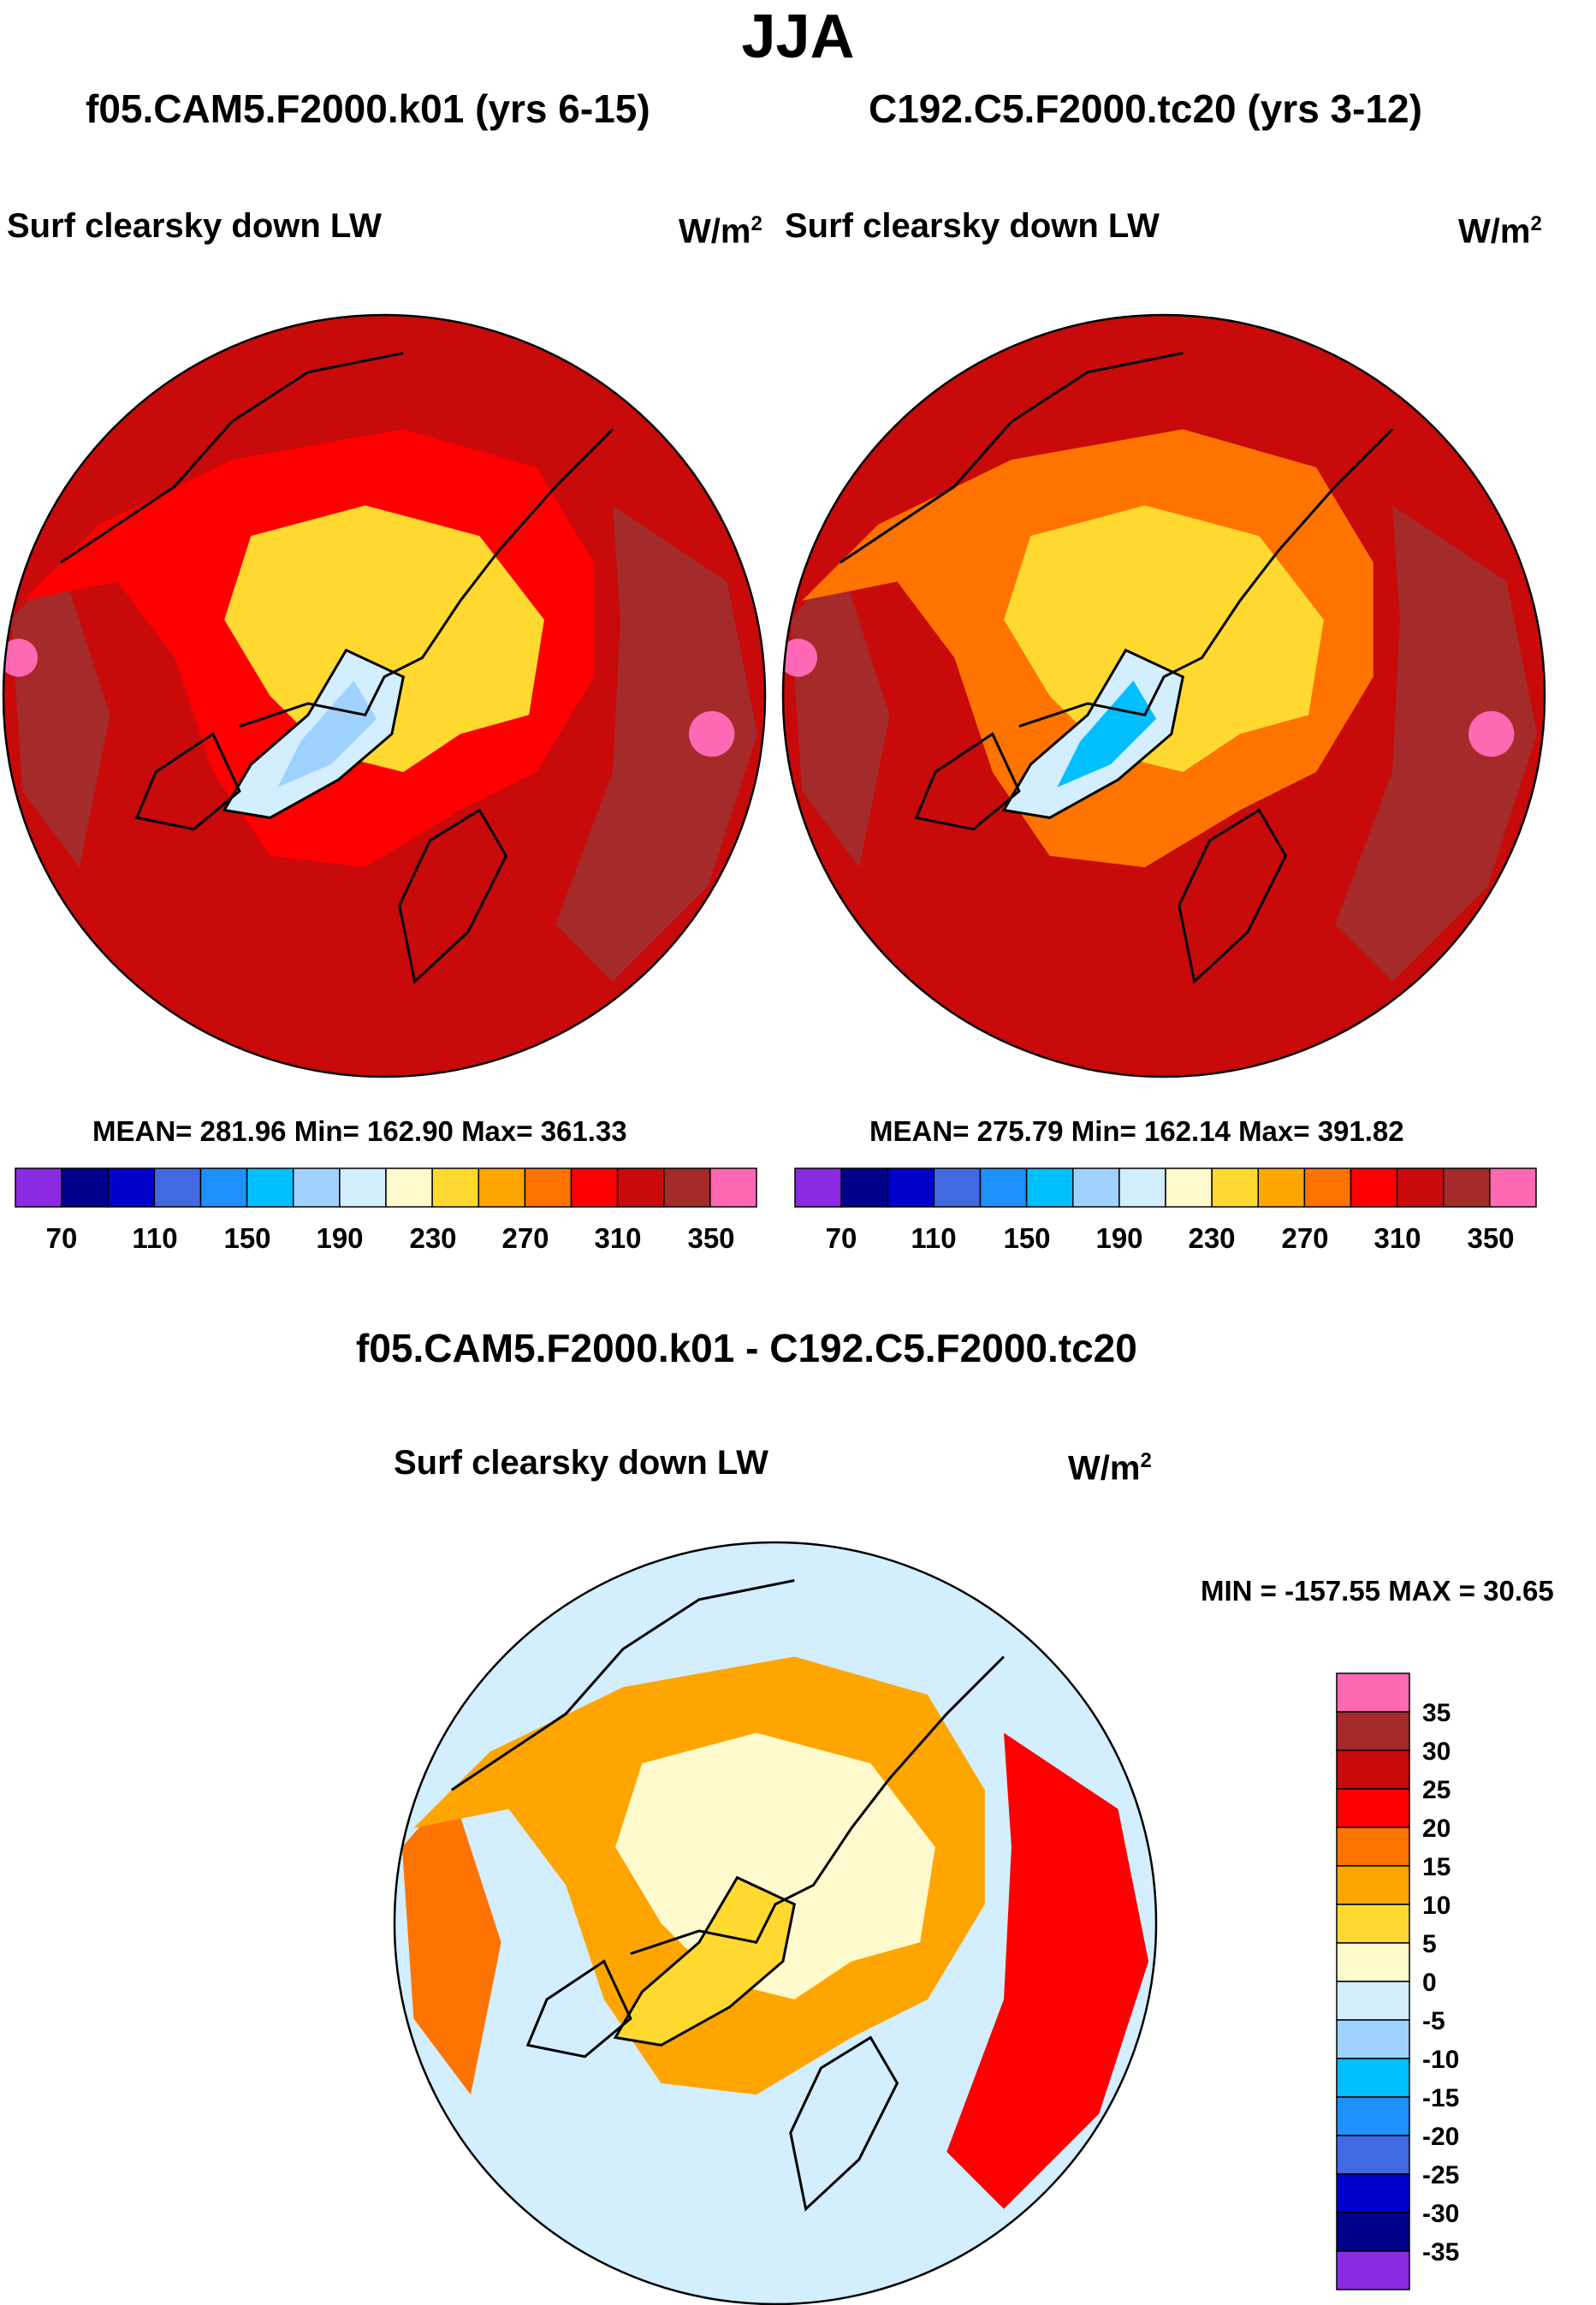  Describe the element at coordinates (314, 733) in the screenshot. I see `left-greenland-coastline` at that location.